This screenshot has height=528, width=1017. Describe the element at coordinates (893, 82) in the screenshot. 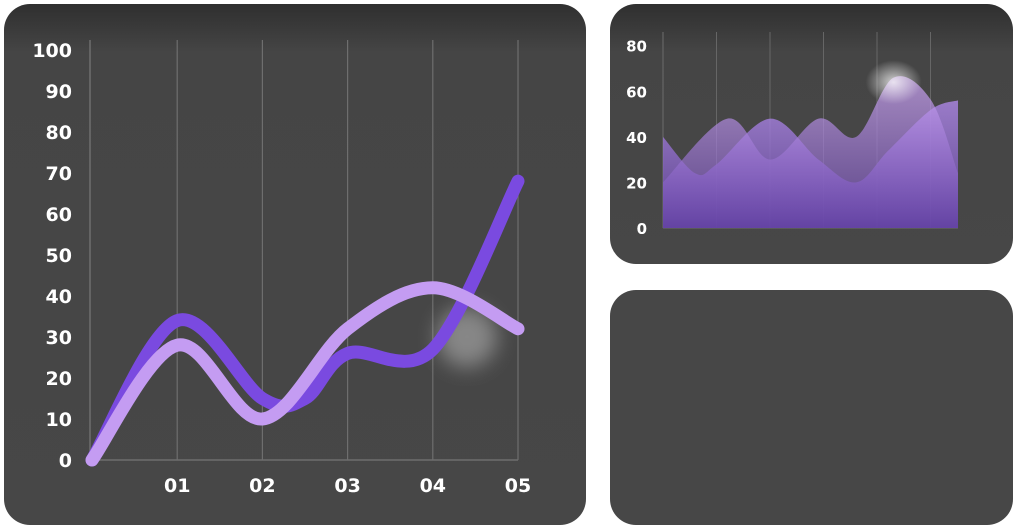

I see `area-highlight-glow` at that location.